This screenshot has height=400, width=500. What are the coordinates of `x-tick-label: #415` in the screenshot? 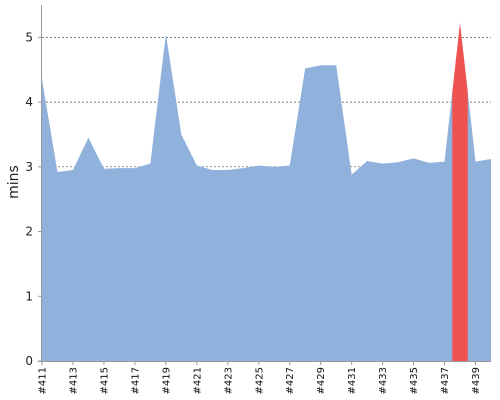 It's located at (104, 380).